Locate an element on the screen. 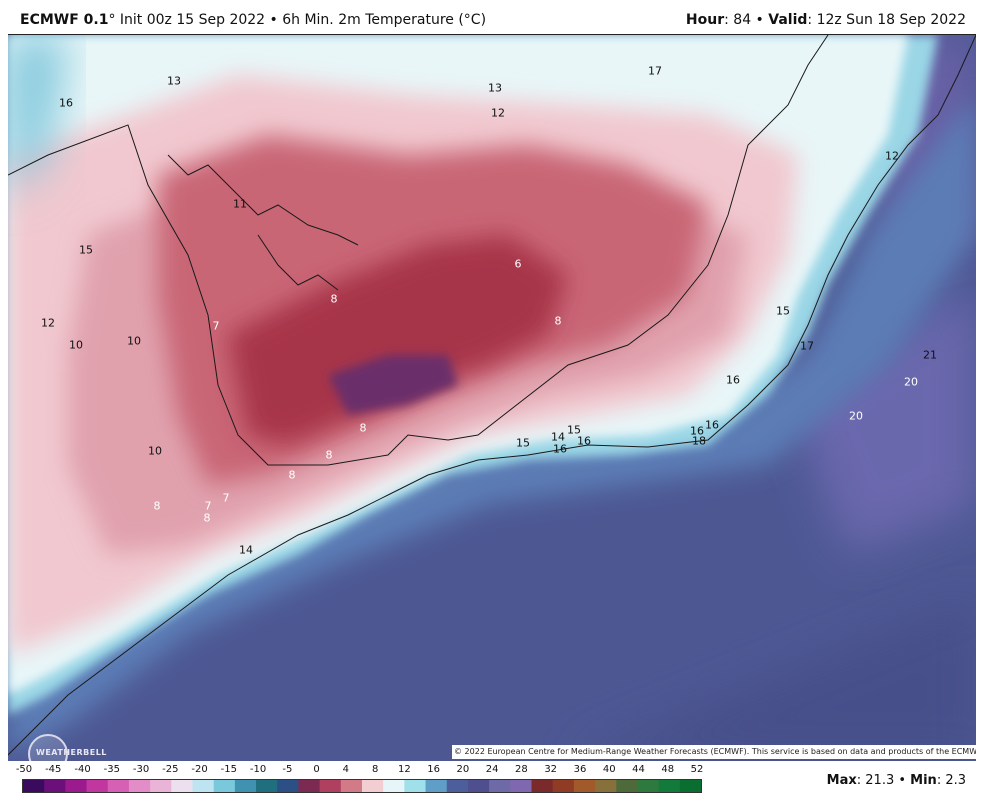  min-label: Min is located at coordinates (923, 780).